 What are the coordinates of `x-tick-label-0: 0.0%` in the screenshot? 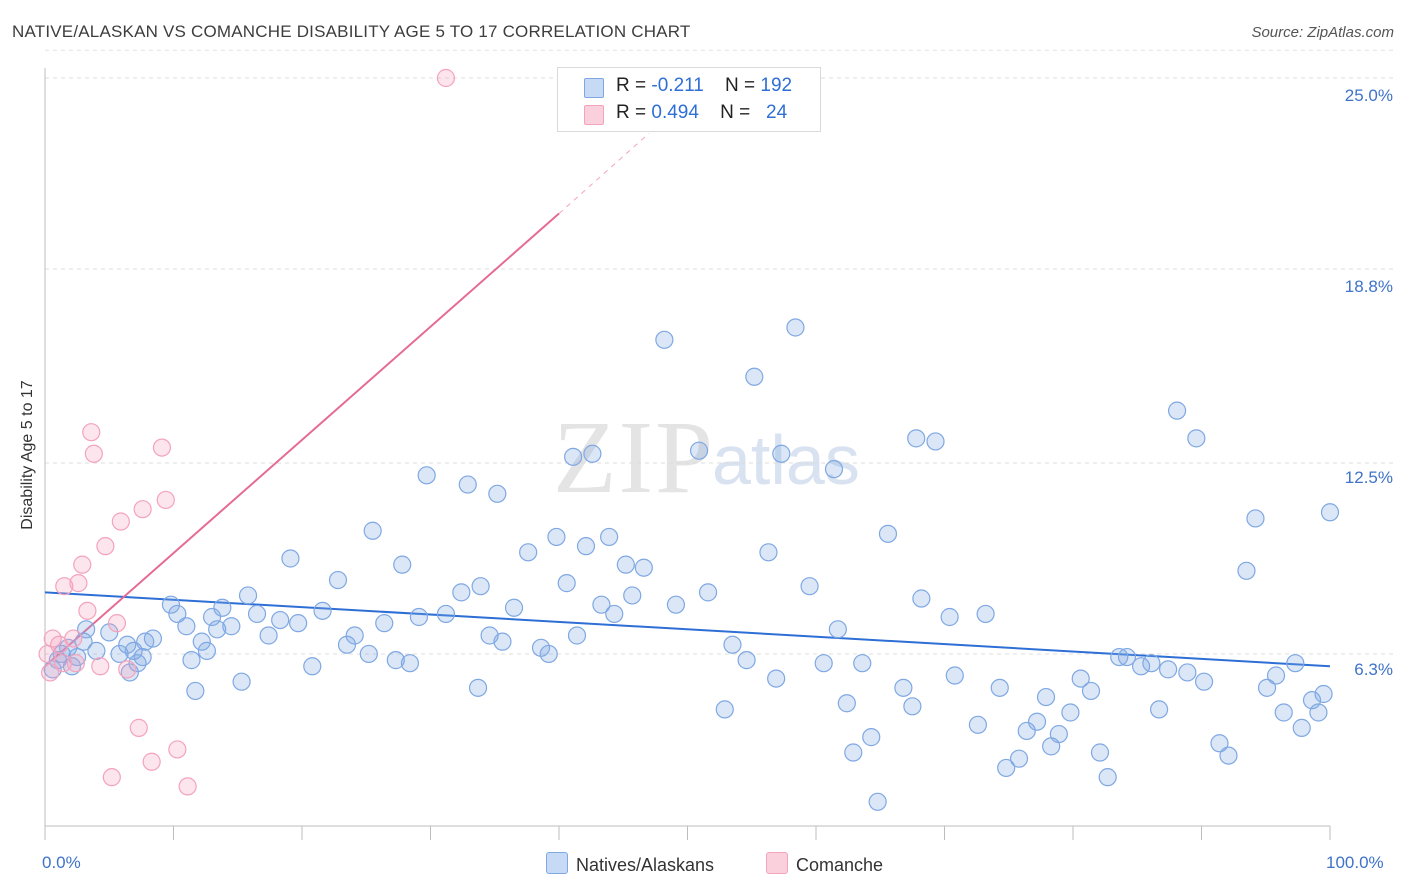 It's located at (61, 862).